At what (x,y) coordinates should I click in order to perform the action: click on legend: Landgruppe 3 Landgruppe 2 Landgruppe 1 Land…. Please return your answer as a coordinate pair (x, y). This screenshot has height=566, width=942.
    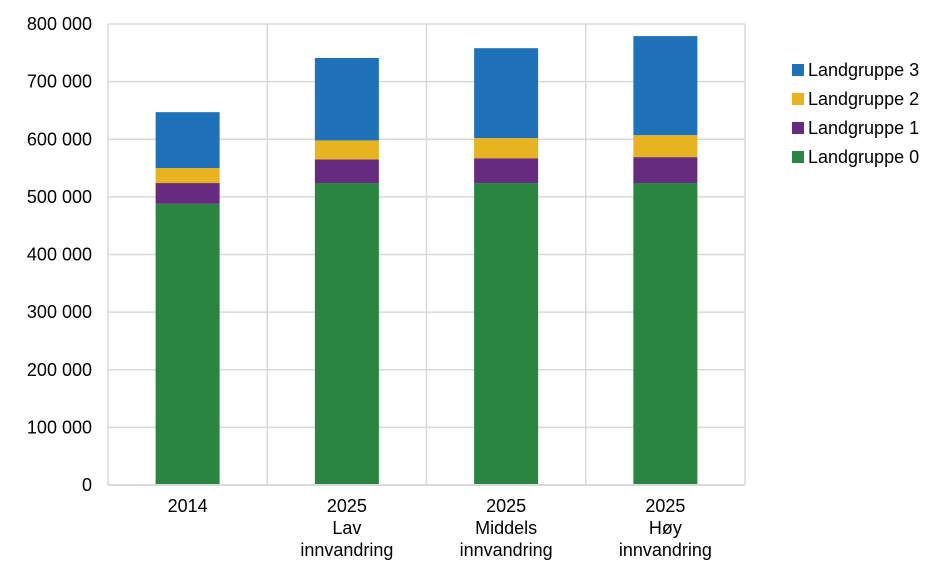
    Looking at the image, I should click on (855, 113).